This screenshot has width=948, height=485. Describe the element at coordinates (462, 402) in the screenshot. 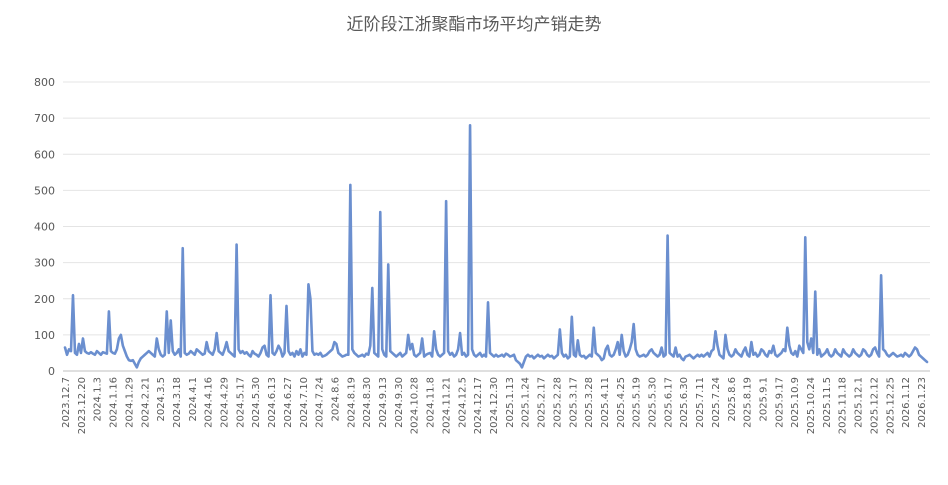

I see `x-tick-label: 2024.12.5` at that location.